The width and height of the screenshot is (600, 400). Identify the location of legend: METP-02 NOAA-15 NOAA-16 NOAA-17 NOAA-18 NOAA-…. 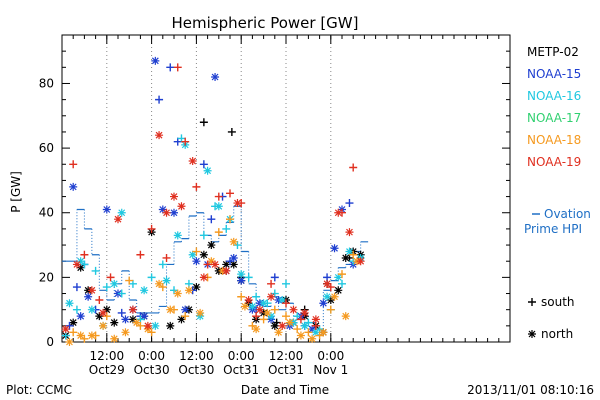
(557, 193).